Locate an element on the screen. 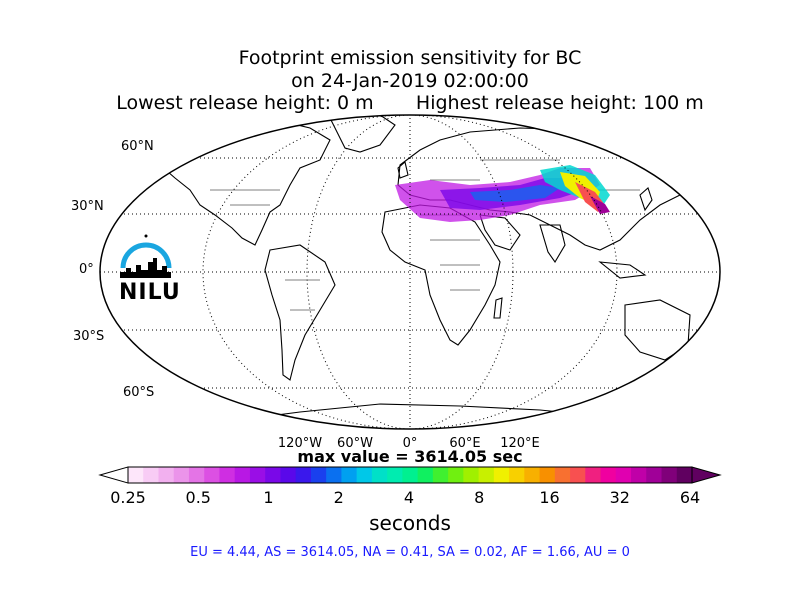 The image size is (800, 600). colorbar-tick-label: 0.25 is located at coordinates (128, 497).